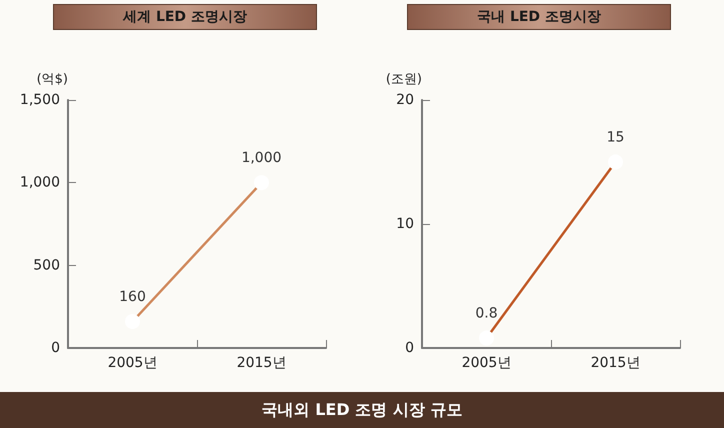  Describe the element at coordinates (362, 410) in the screenshot. I see `text: 국내외 LED 조명 시장 규모` at that location.